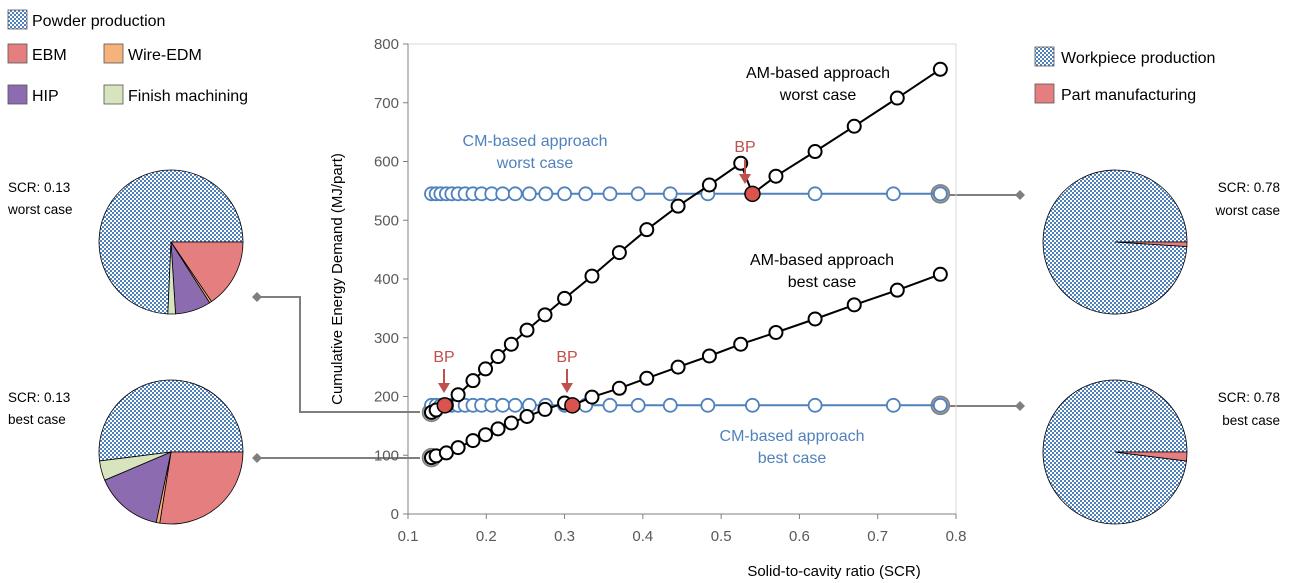 This screenshot has height=583, width=1293. Describe the element at coordinates (799, 536) in the screenshot. I see `x-tick-label: 0.6` at that location.